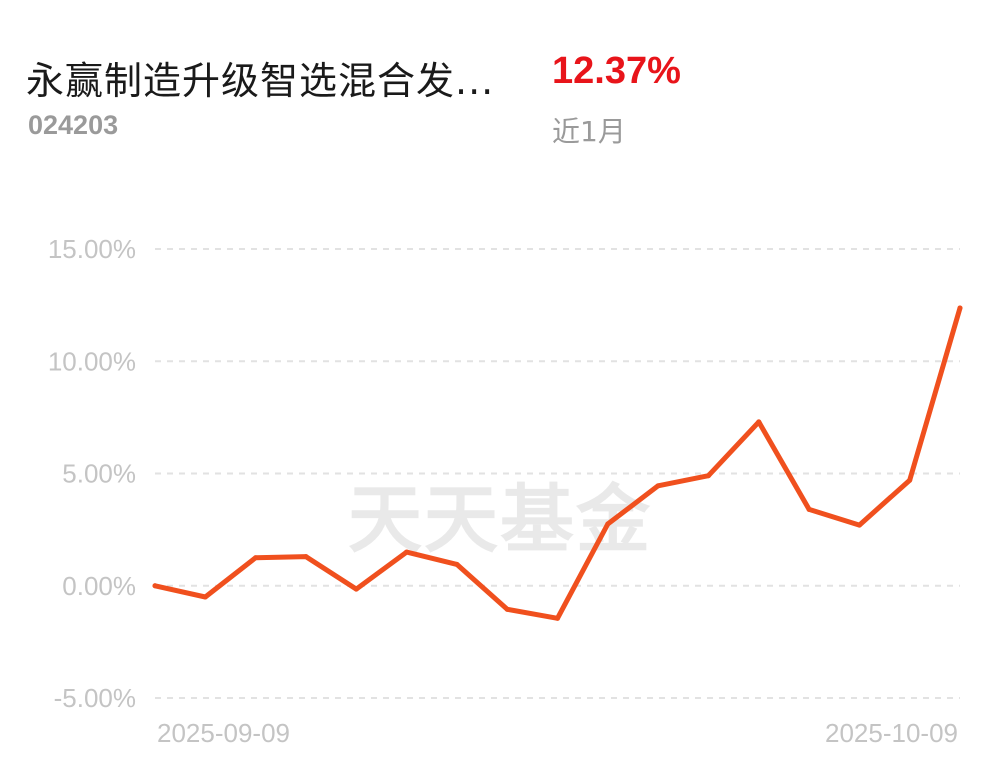 The width and height of the screenshot is (1001, 766). I want to click on return-value: 12.37%, so click(616, 71).